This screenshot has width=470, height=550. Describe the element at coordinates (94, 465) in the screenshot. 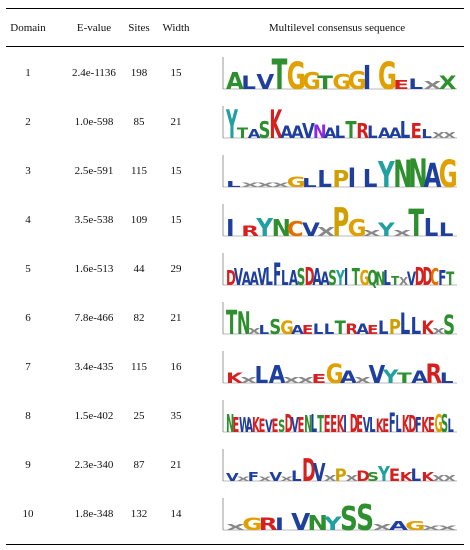

I see `cell-evalue: 2.3e-340` at that location.